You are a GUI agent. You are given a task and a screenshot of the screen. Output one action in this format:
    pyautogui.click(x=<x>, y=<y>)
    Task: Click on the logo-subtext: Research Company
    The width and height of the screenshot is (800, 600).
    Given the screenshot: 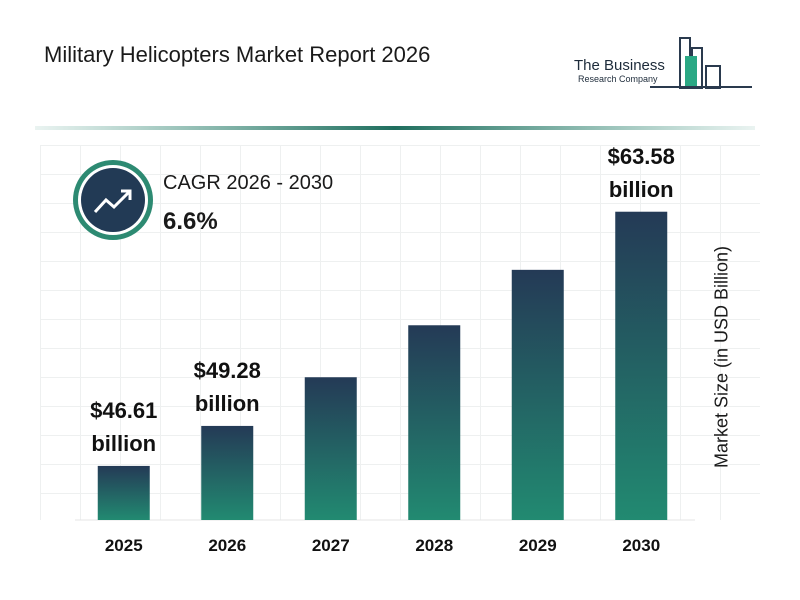 What is the action you would take?
    pyautogui.click(x=618, y=79)
    